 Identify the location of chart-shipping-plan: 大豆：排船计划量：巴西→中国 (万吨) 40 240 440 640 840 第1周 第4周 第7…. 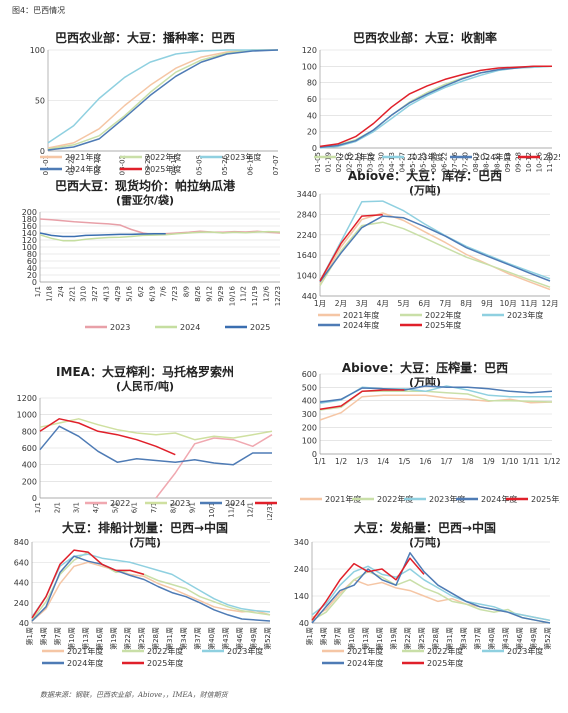
(145, 602).